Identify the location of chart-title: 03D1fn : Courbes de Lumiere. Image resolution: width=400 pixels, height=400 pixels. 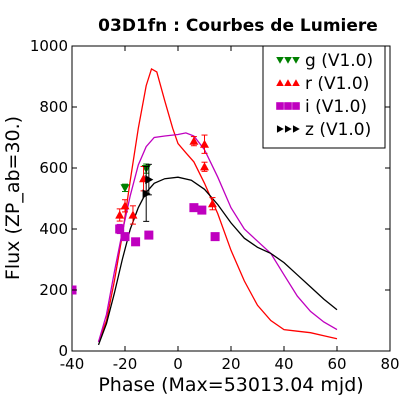
(238, 26).